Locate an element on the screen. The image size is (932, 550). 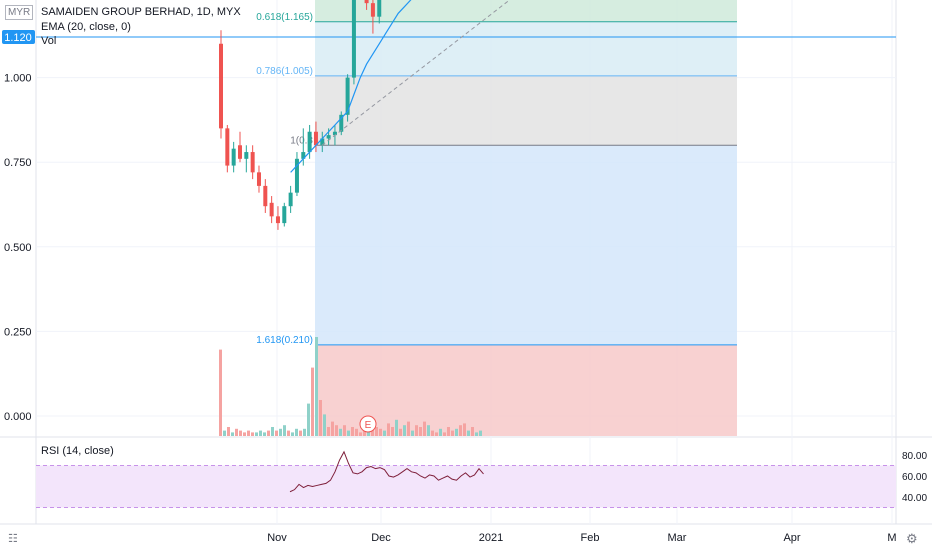
ema-indicator-label: EMA (20, close, 0) is located at coordinates (86, 27).